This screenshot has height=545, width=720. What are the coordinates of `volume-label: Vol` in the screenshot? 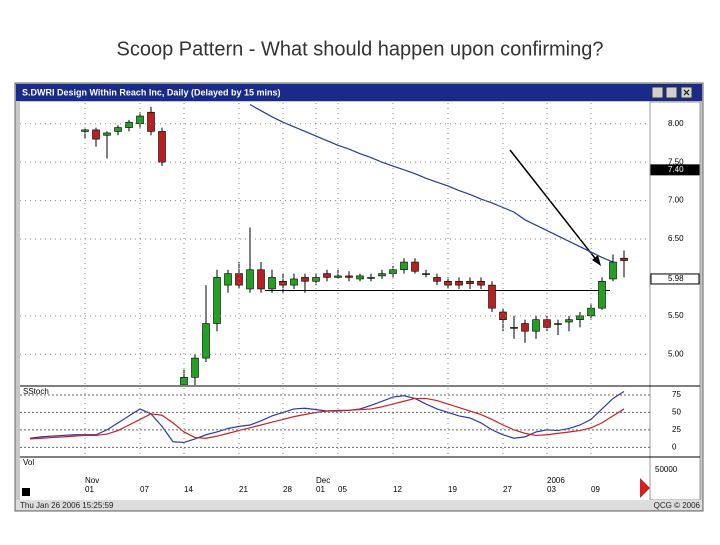 It's located at (28, 462).